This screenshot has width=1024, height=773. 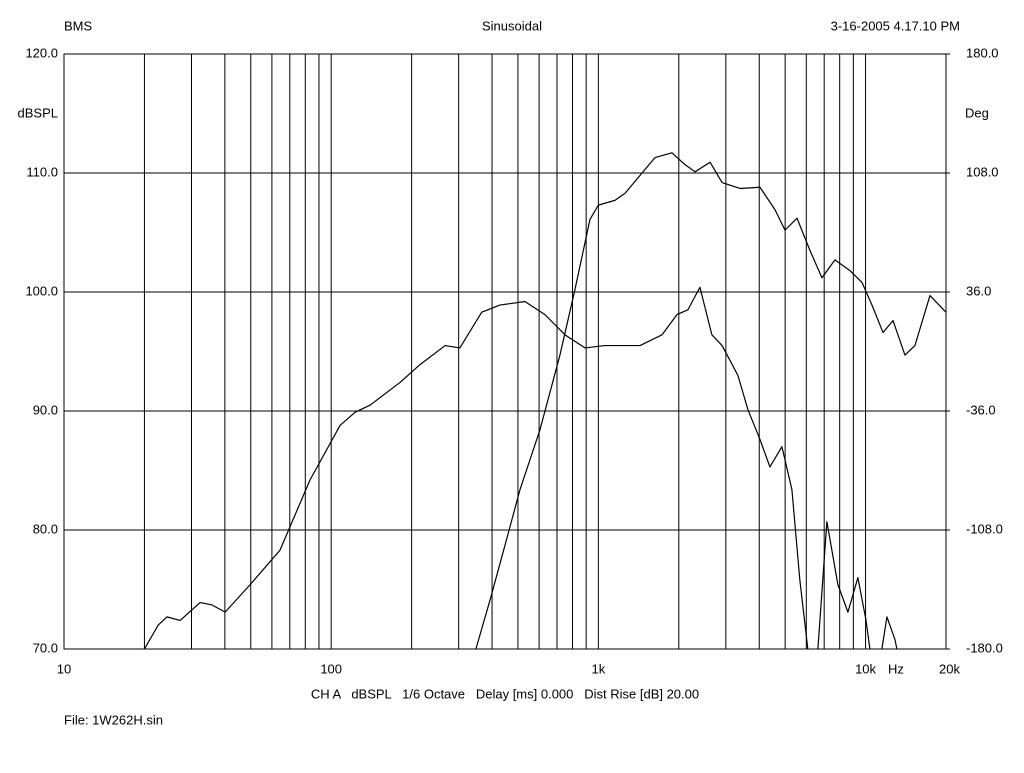 What do you see at coordinates (949, 668) in the screenshot?
I see `x-tick-label: 20k` at bounding box center [949, 668].